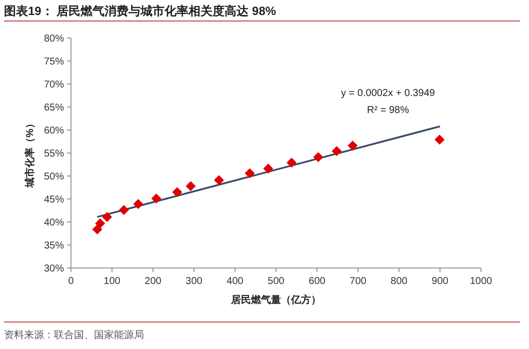  What do you see at coordinates (112, 281) in the screenshot?
I see `x-tick-label: 100` at bounding box center [112, 281].